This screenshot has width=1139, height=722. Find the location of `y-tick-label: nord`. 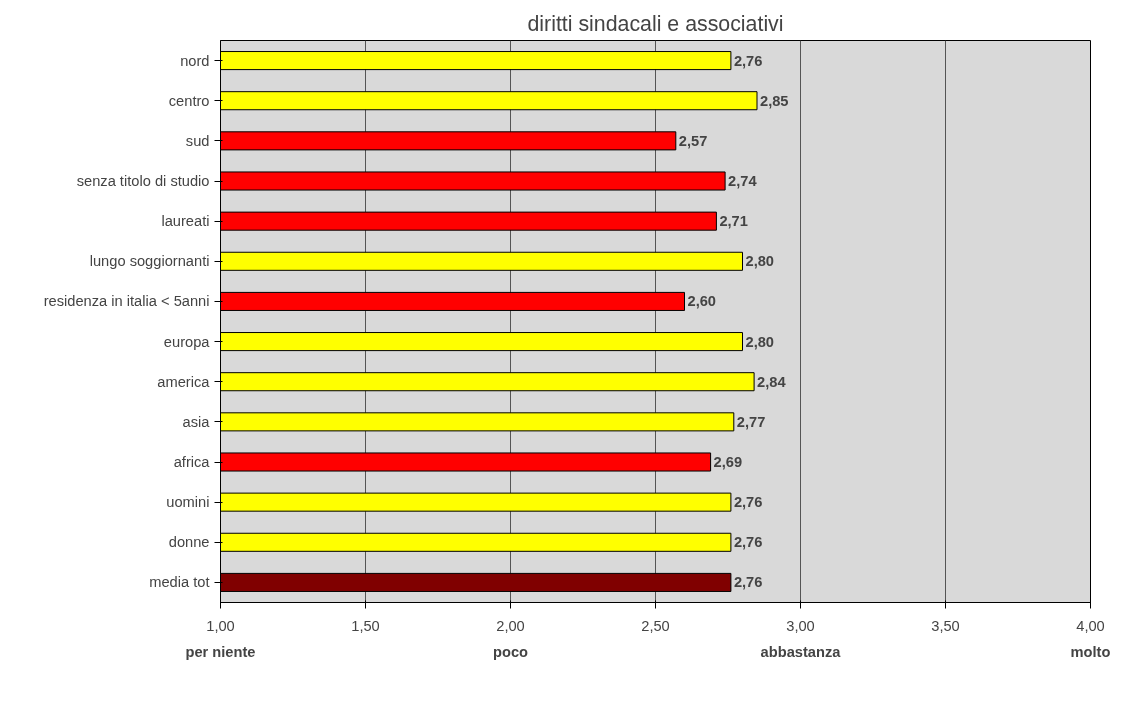

y-tick-label: nord is located at coordinates (195, 60).